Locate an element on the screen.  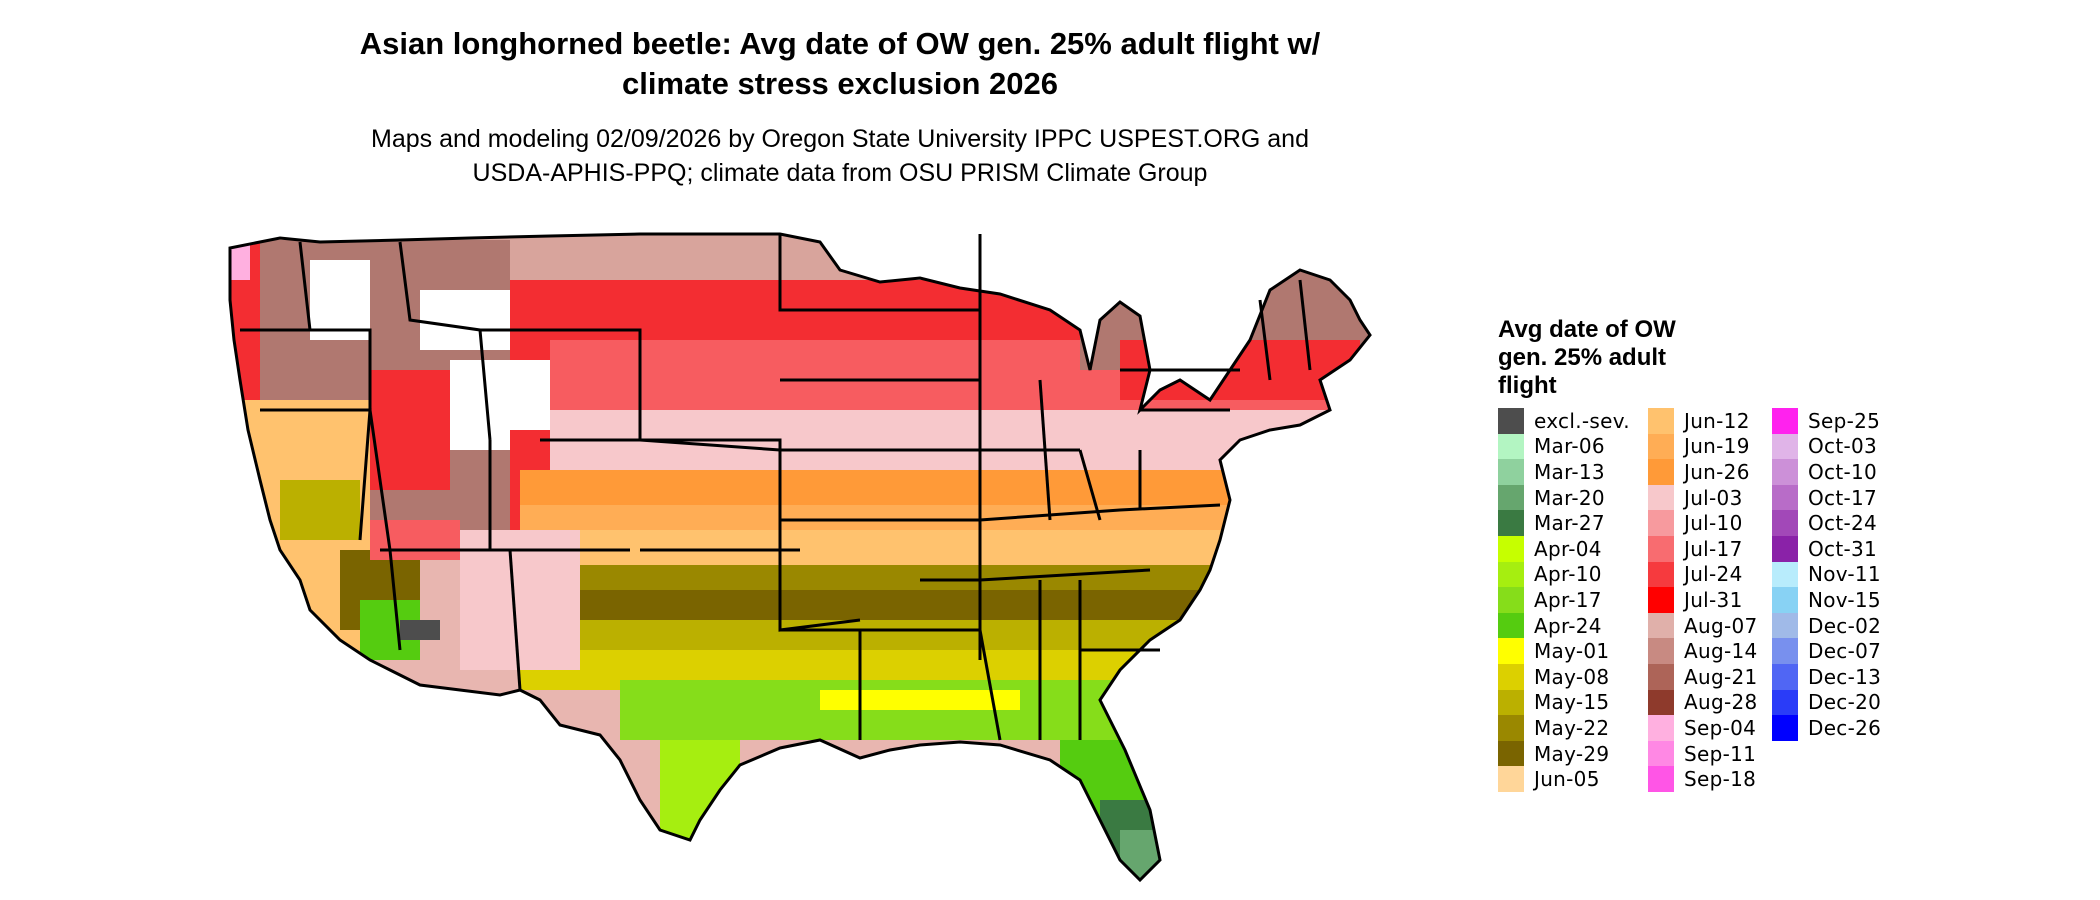
legend-label: Apr-10 is located at coordinates (1568, 574).